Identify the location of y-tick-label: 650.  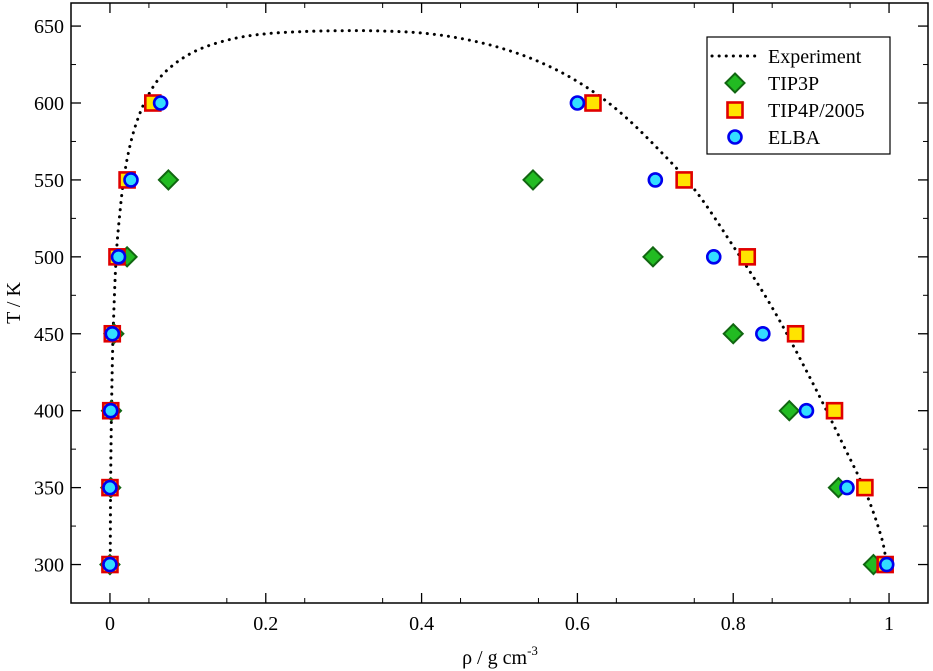
(49, 27).